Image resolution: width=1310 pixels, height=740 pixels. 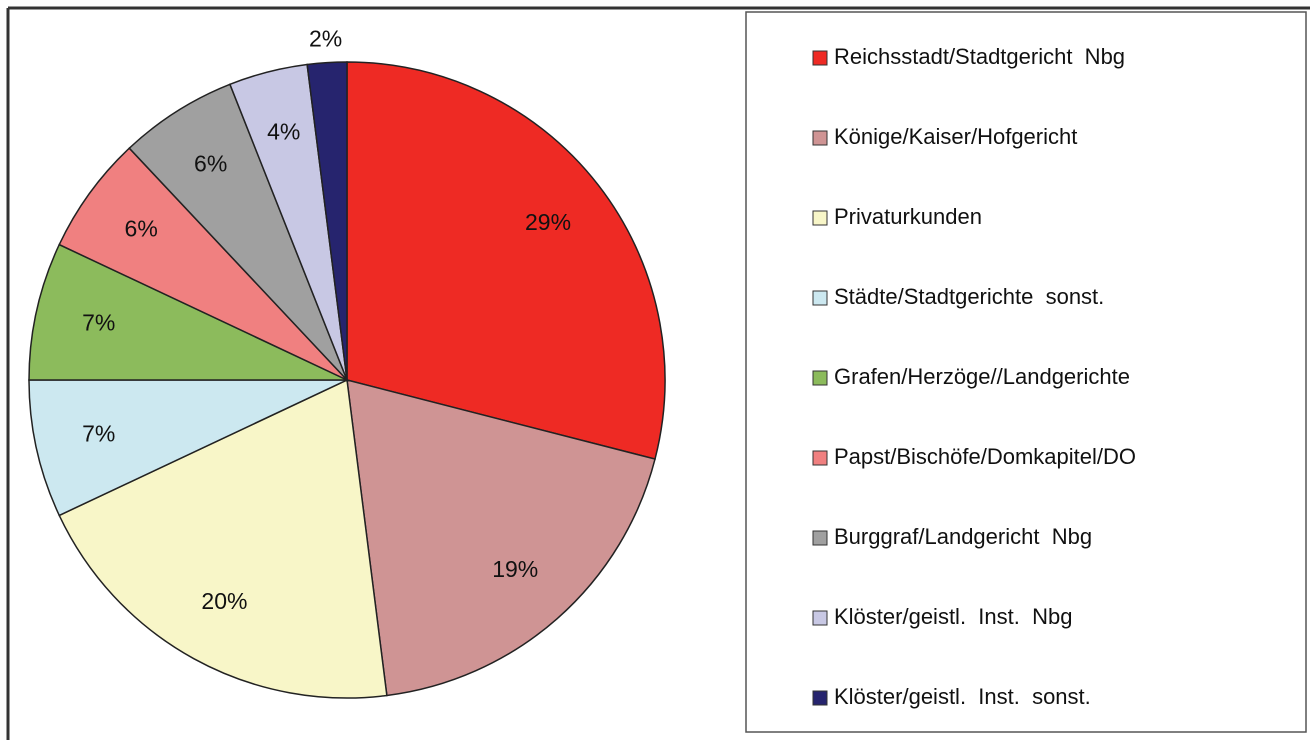 I want to click on data-label: 29%, so click(x=548, y=222).